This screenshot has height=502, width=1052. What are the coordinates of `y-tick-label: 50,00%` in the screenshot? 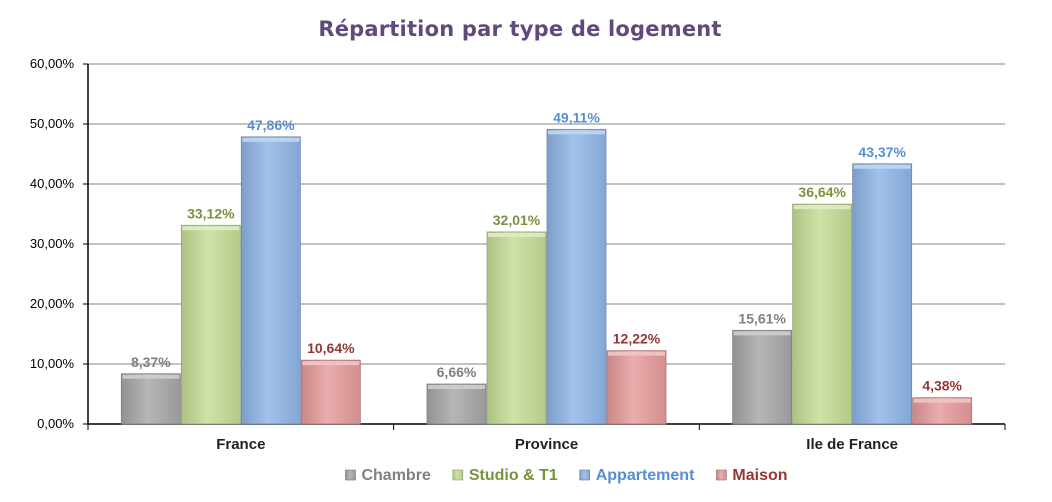 It's located at (52, 123).